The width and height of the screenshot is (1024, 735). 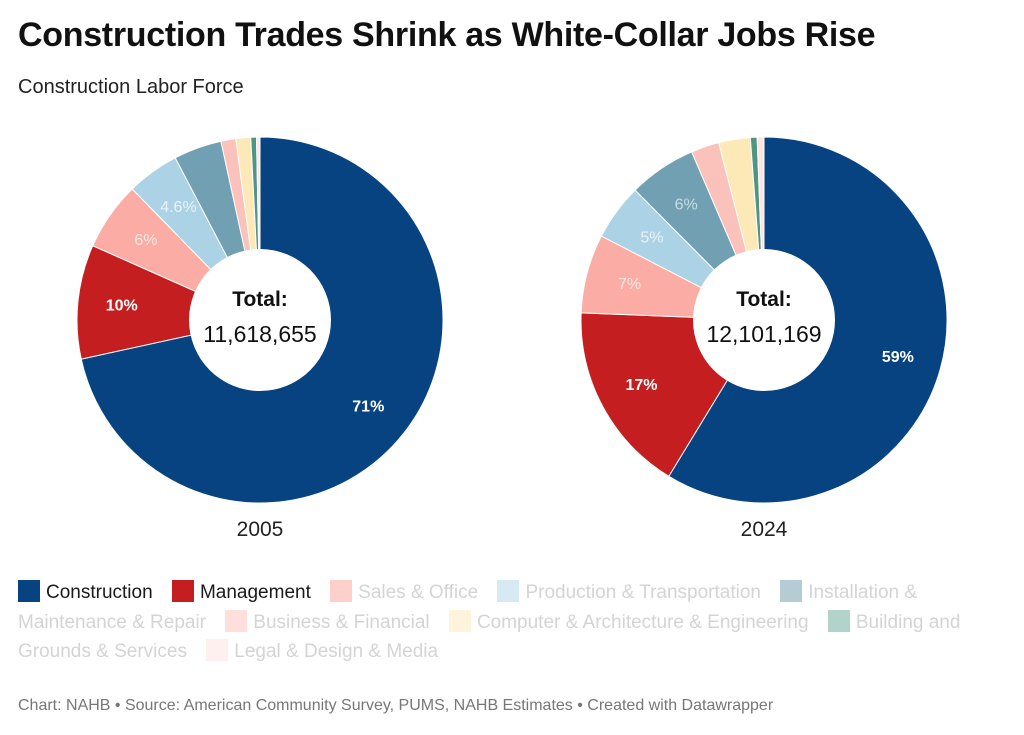 I want to click on legend-item-building-and-grounds-and-services: Building and Grounds & Services, so click(x=489, y=636).